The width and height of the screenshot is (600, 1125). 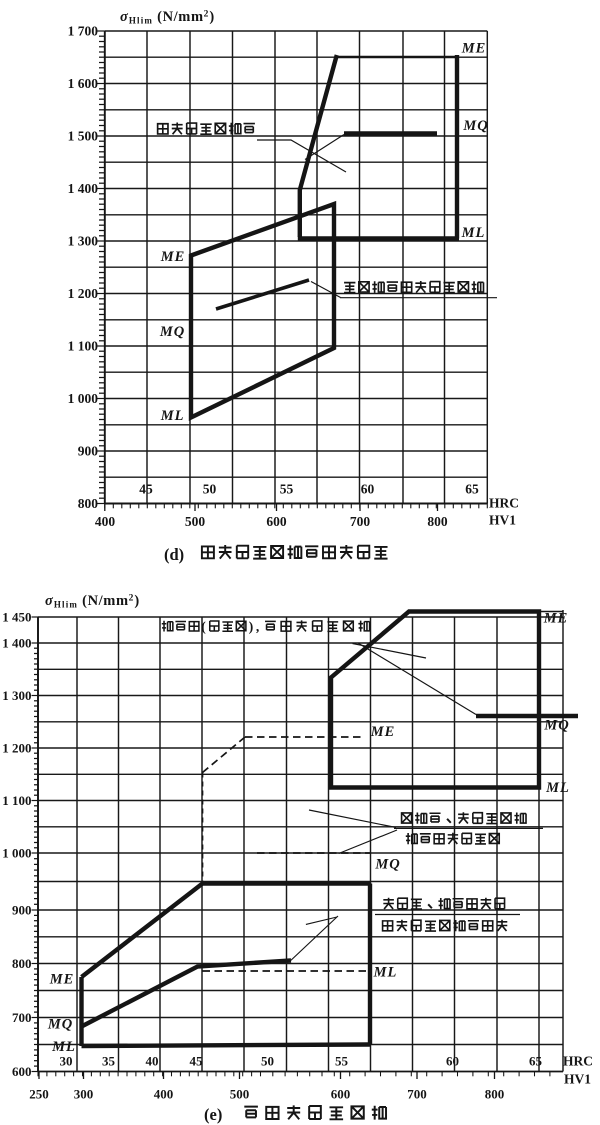 I want to click on svg-text: 35, so click(x=109, y=1061).